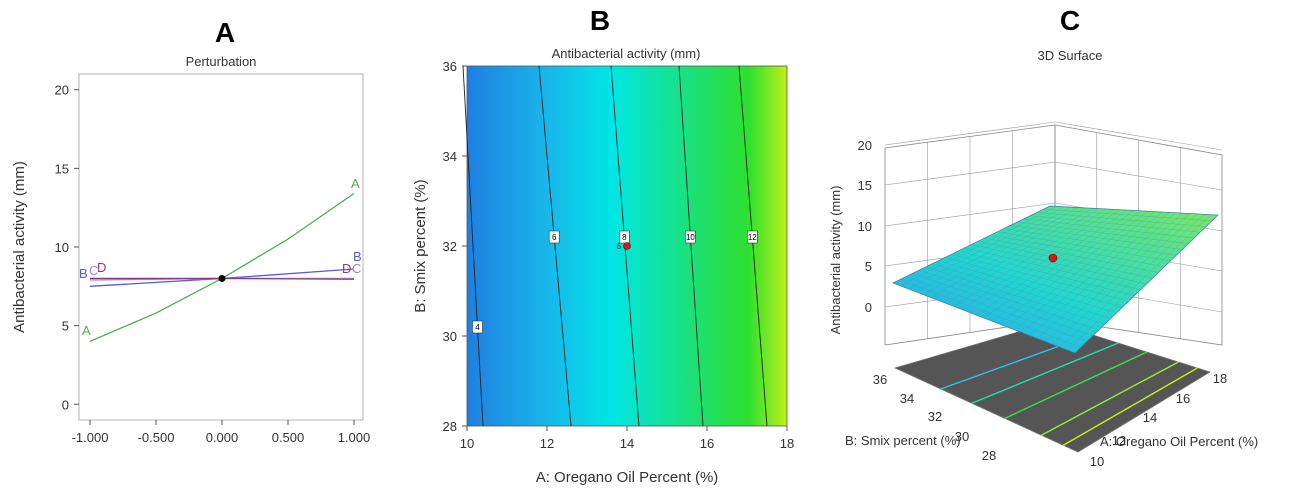  I want to click on panel-a-curve-label-right-b: B, so click(357, 256).